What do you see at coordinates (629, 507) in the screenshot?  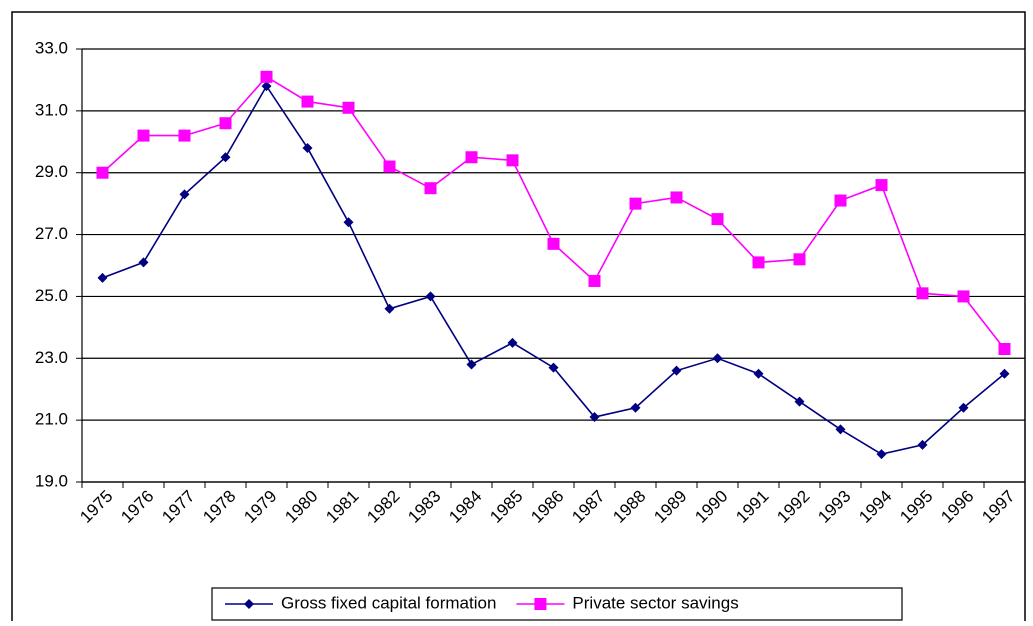 I see `x-tick-label: 1988` at bounding box center [629, 507].